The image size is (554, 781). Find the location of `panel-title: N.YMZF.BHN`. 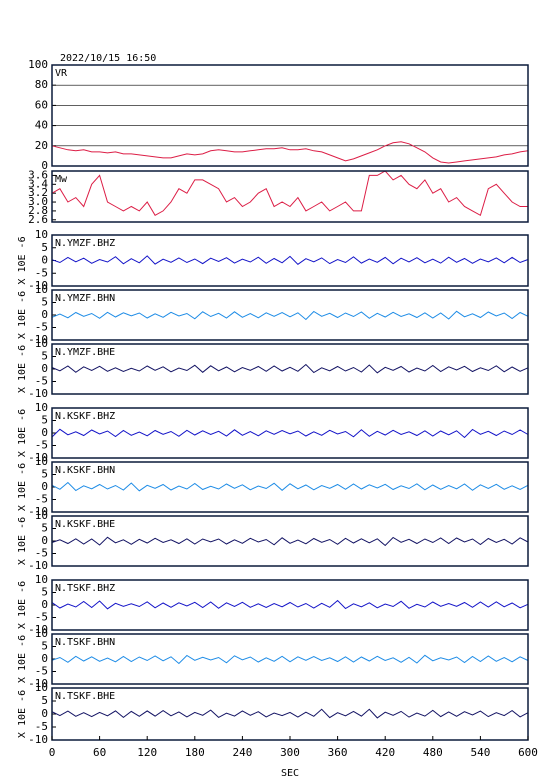

panel-title: N.YMZF.BHN is located at coordinates (85, 298).